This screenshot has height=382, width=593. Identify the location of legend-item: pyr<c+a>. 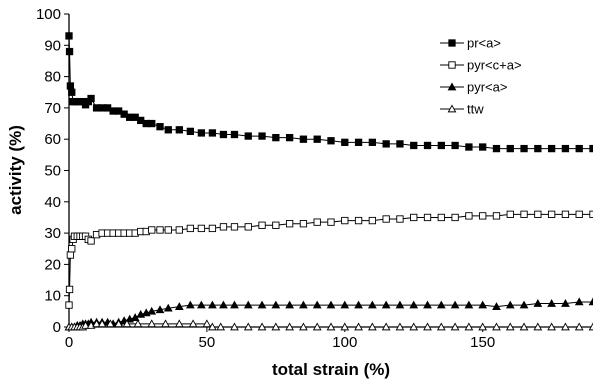
(481, 65).